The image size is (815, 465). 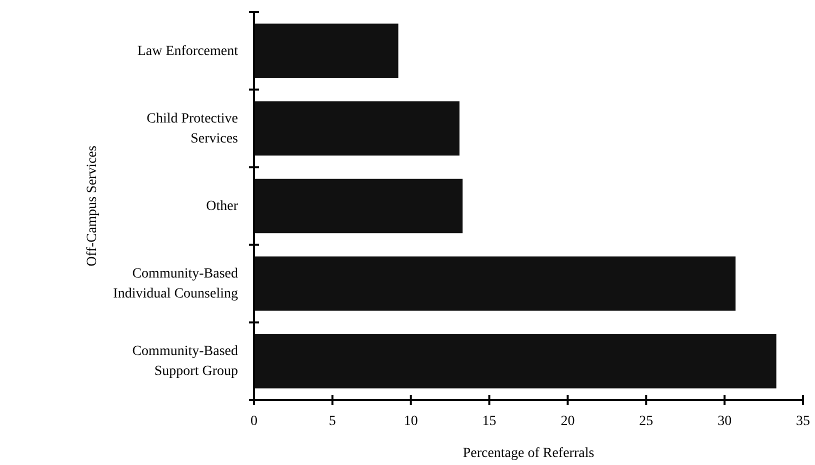 What do you see at coordinates (185, 361) in the screenshot?
I see `y-tick-label: Community-Based Support Group` at bounding box center [185, 361].